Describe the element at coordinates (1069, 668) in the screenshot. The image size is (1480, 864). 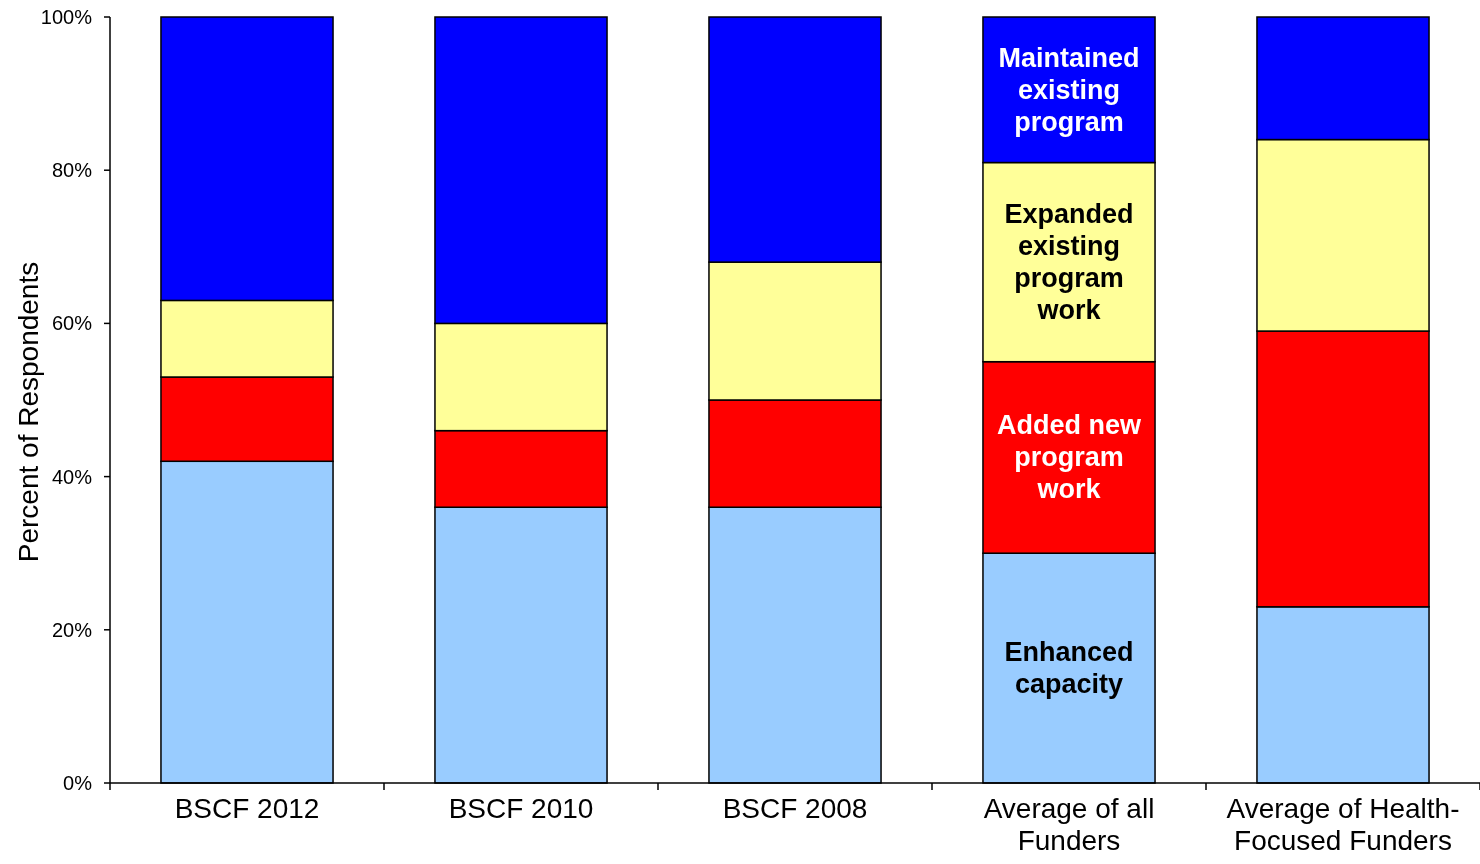
I see `series-label: Enhanced capacity` at that location.